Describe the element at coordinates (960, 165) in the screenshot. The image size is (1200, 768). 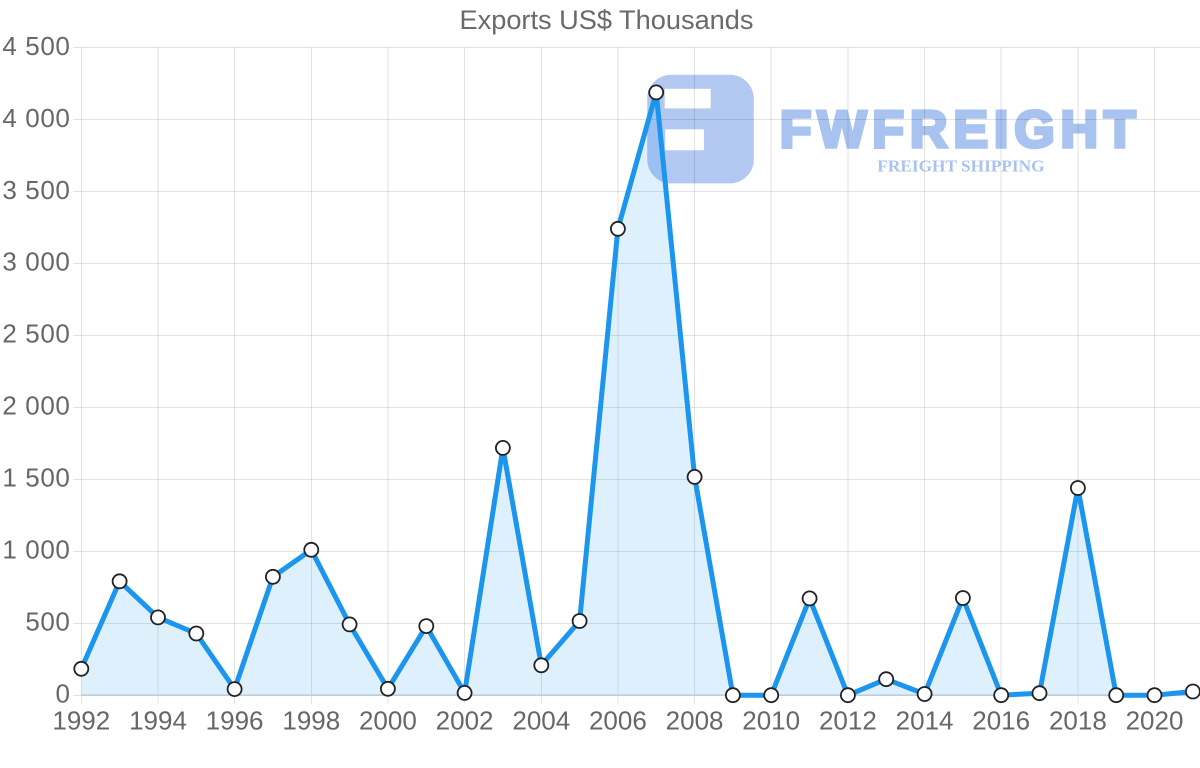
I see `svg-text: FREIGHT SHIPPING` at that location.